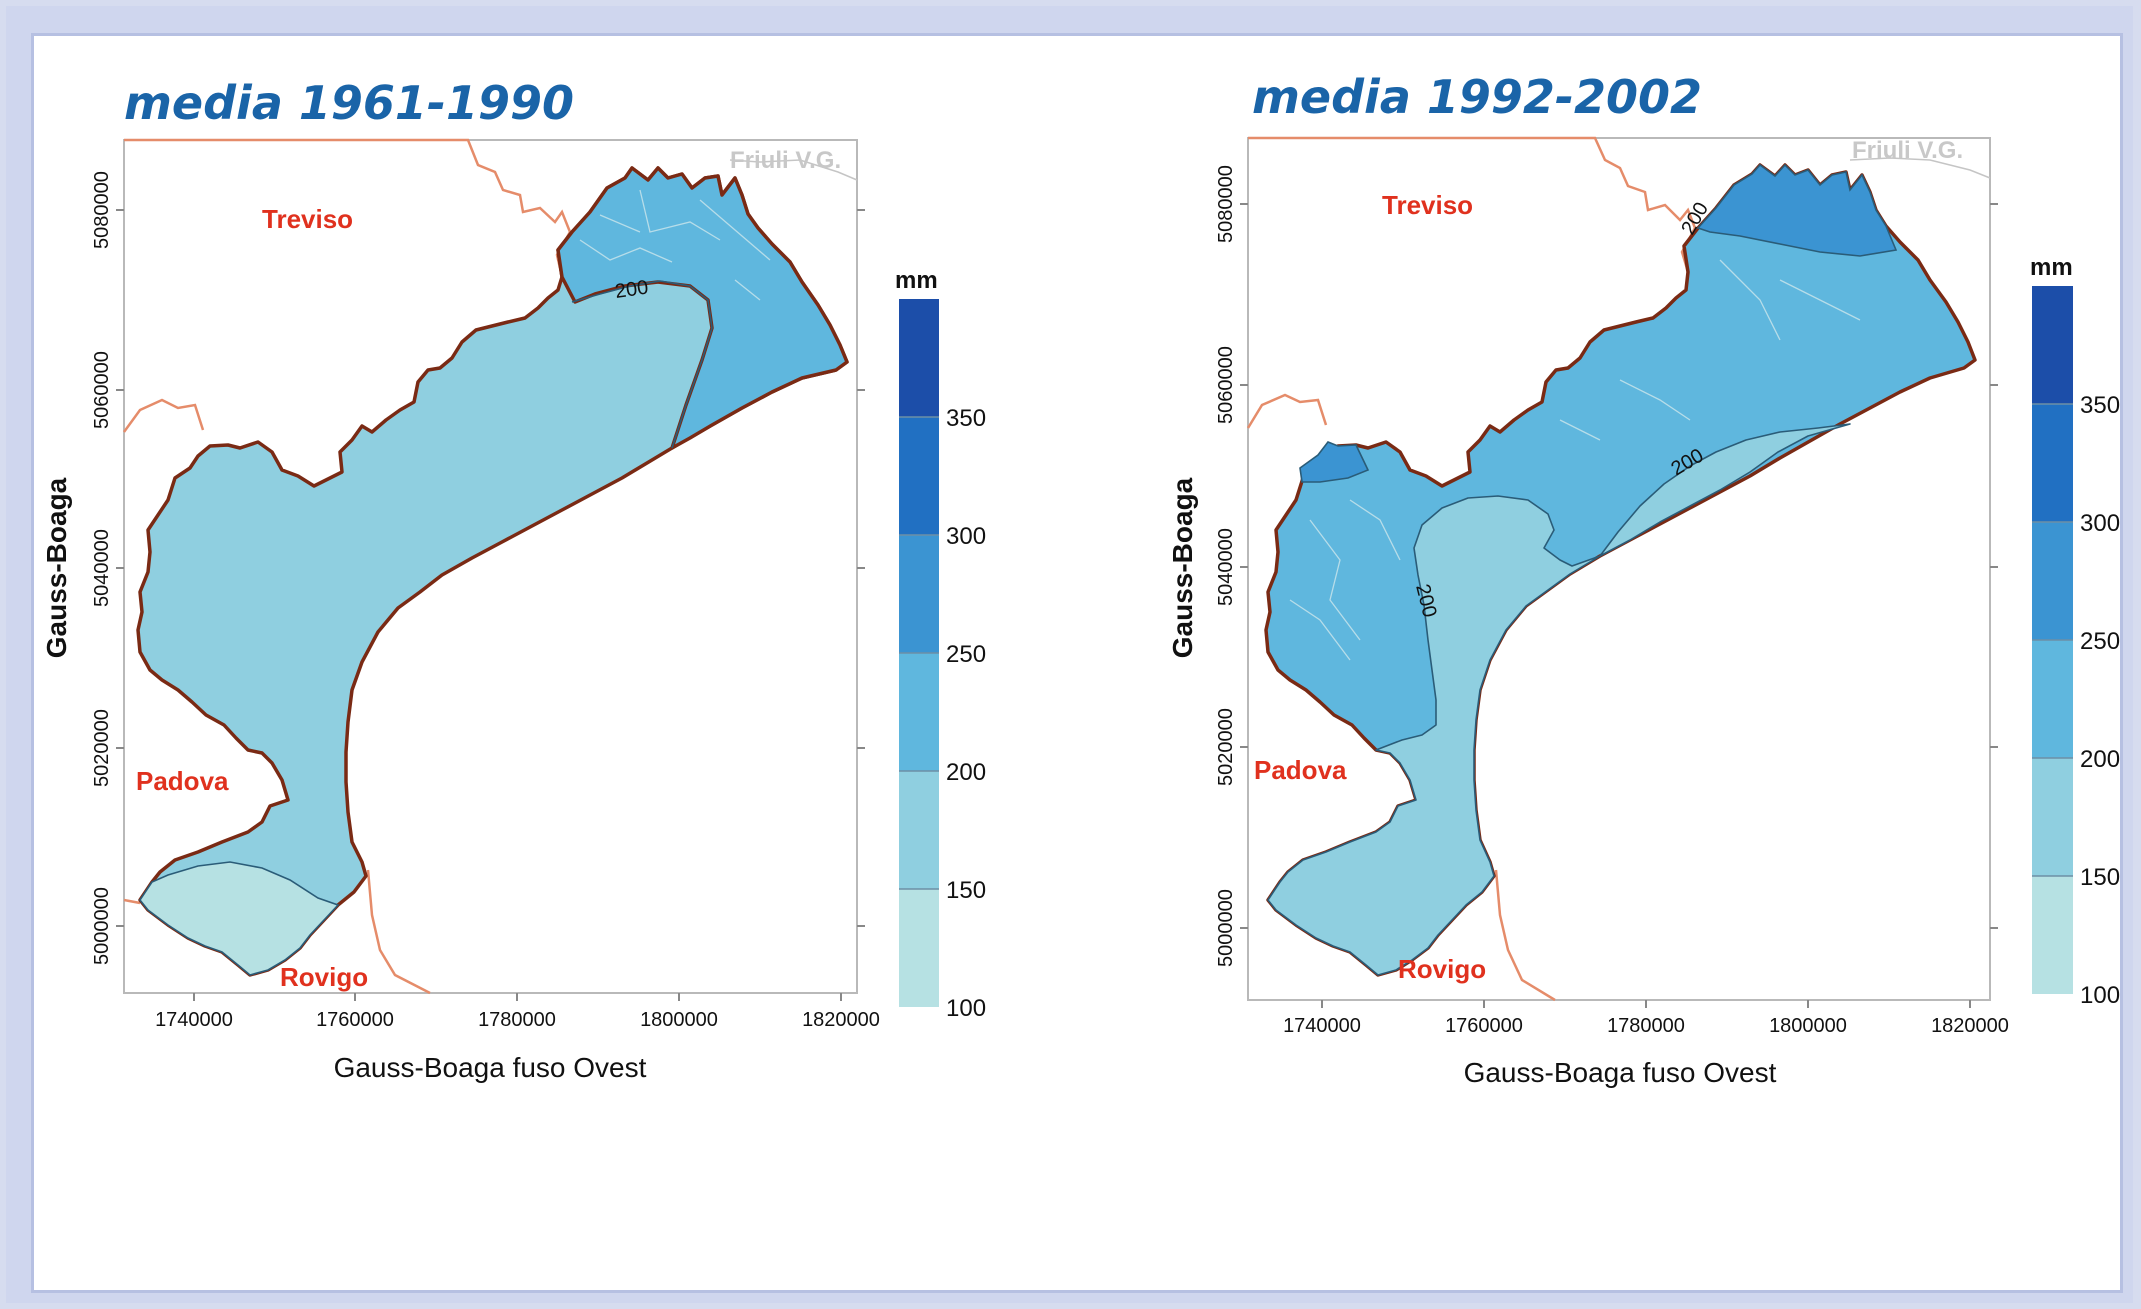 The image size is (2141, 1309). What do you see at coordinates (632, 290) in the screenshot?
I see `contour-label: 200` at bounding box center [632, 290].